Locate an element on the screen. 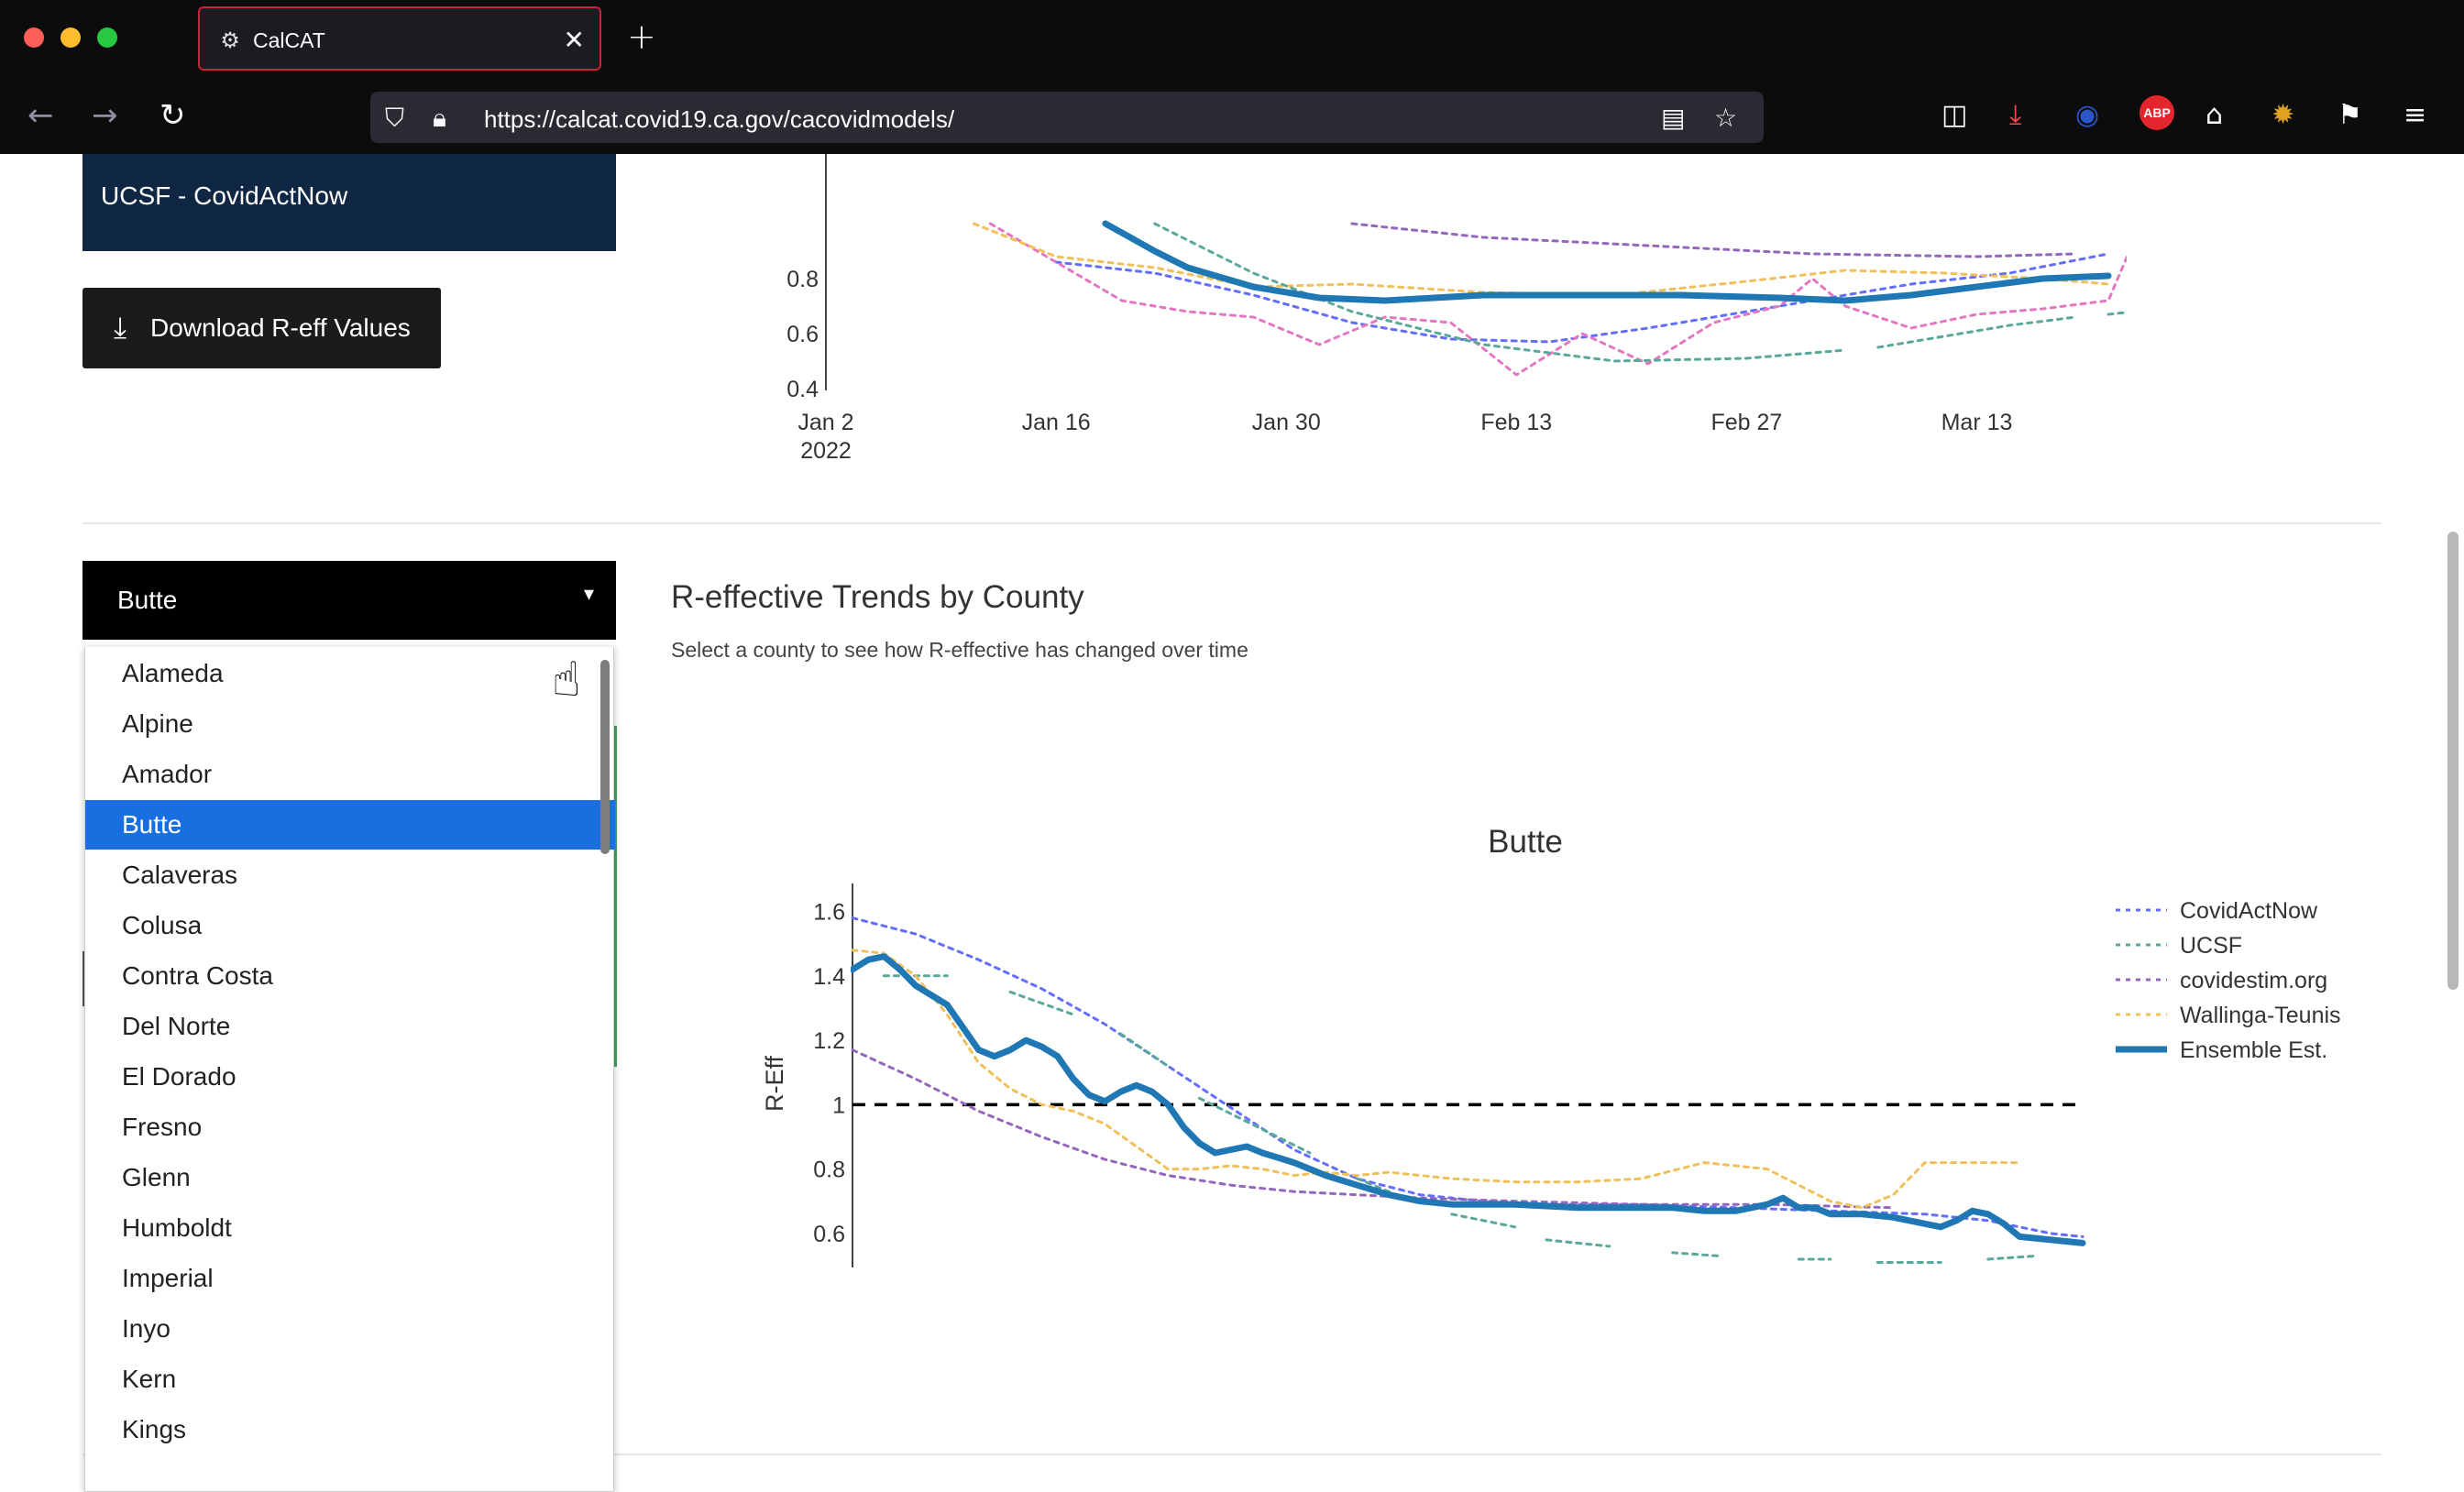 The image size is (2464, 1492). county-option: Calaveras is located at coordinates (350, 875).